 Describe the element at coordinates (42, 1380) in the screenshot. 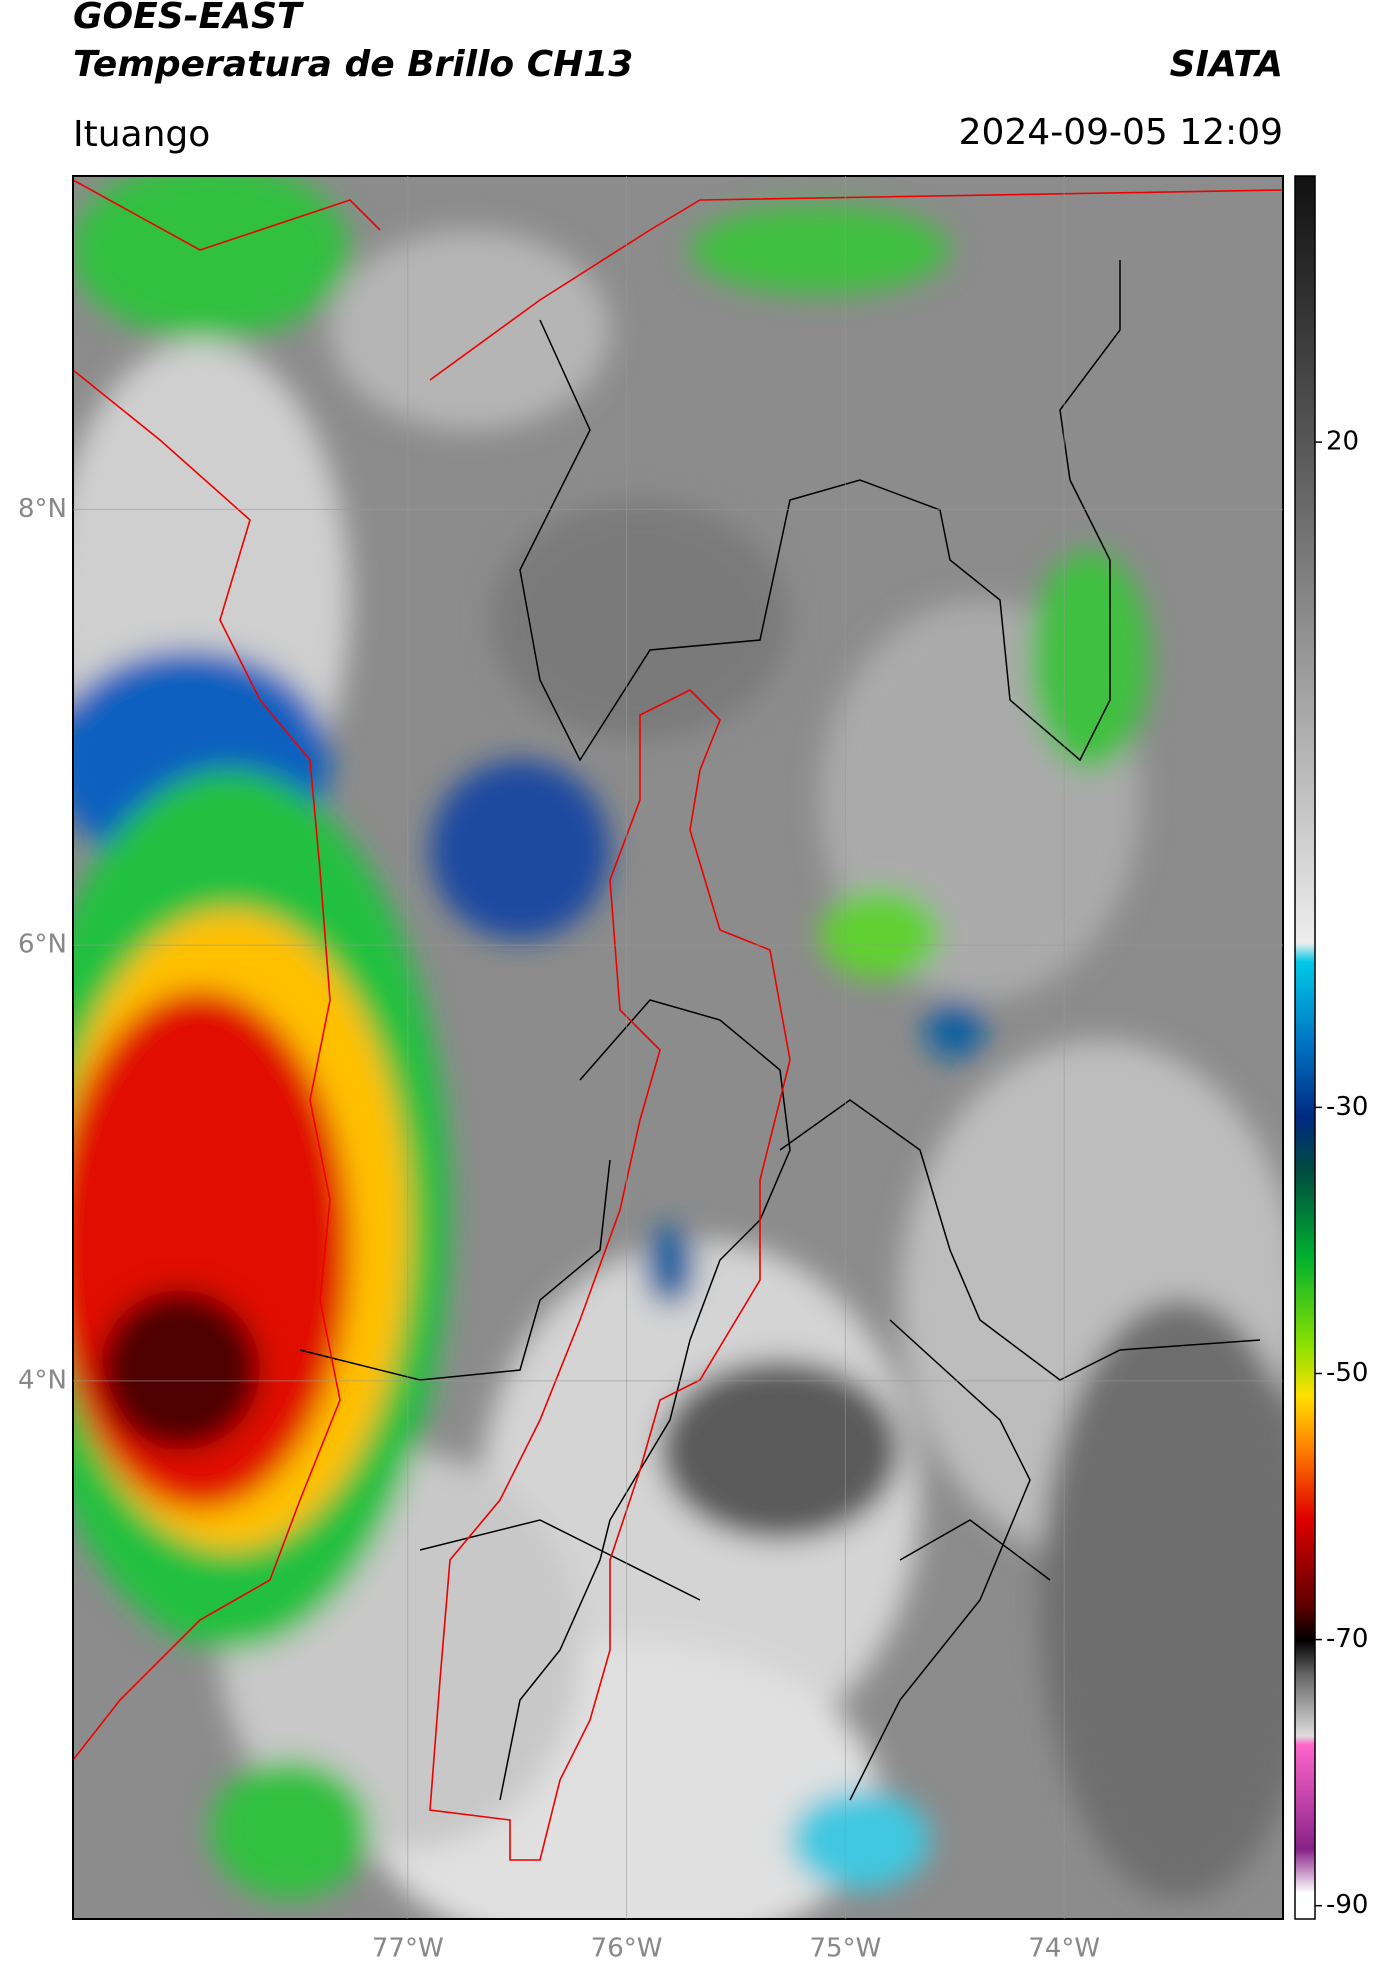

I see `y-tick-label: 4°N` at that location.